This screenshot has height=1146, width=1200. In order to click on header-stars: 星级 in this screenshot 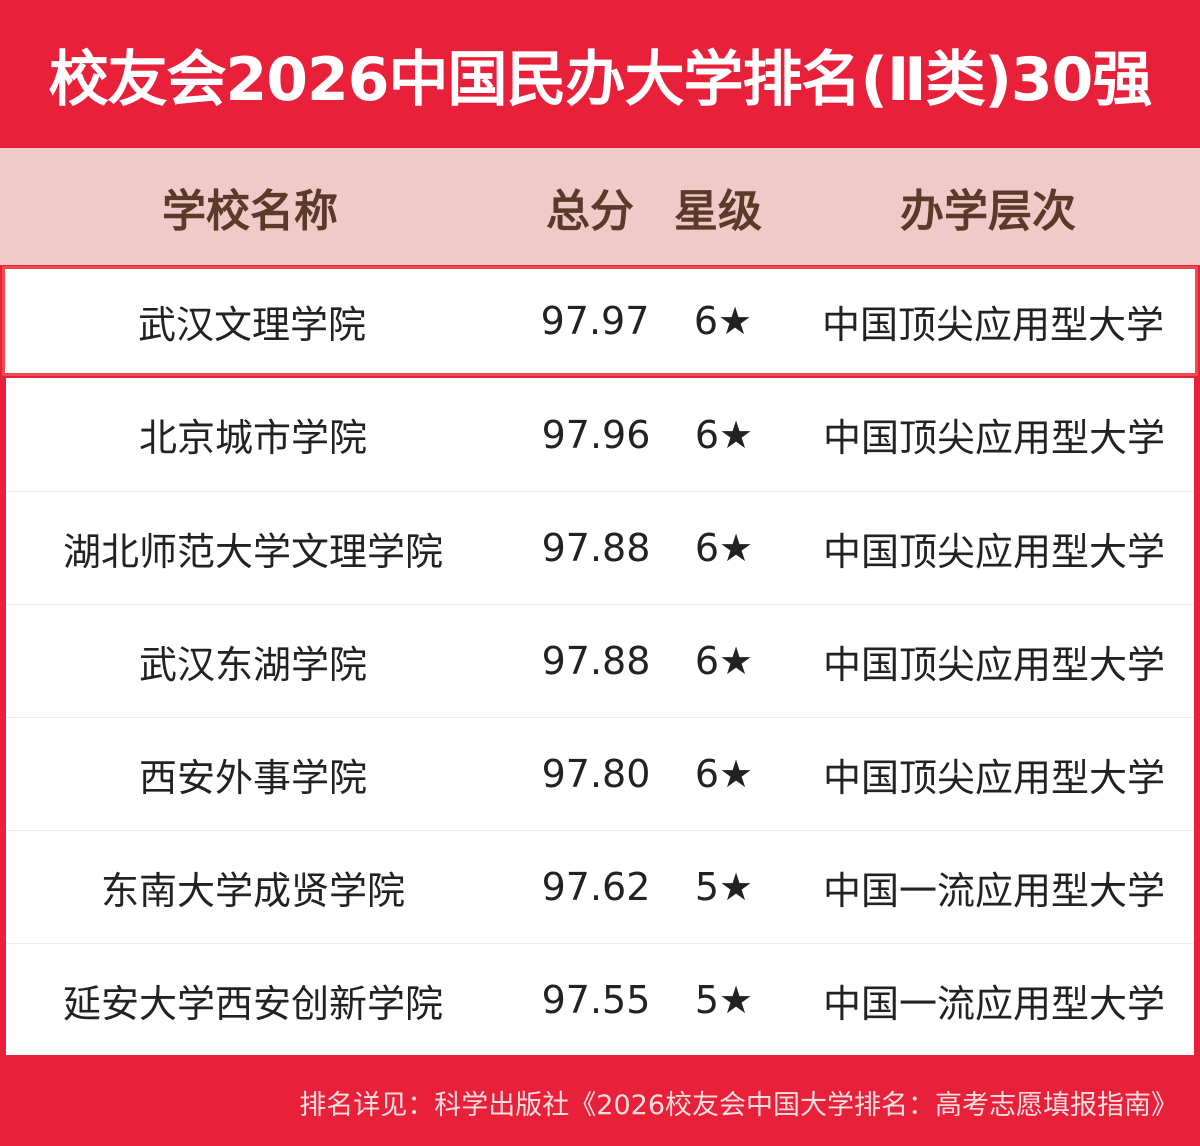, I will do `click(718, 211)`.